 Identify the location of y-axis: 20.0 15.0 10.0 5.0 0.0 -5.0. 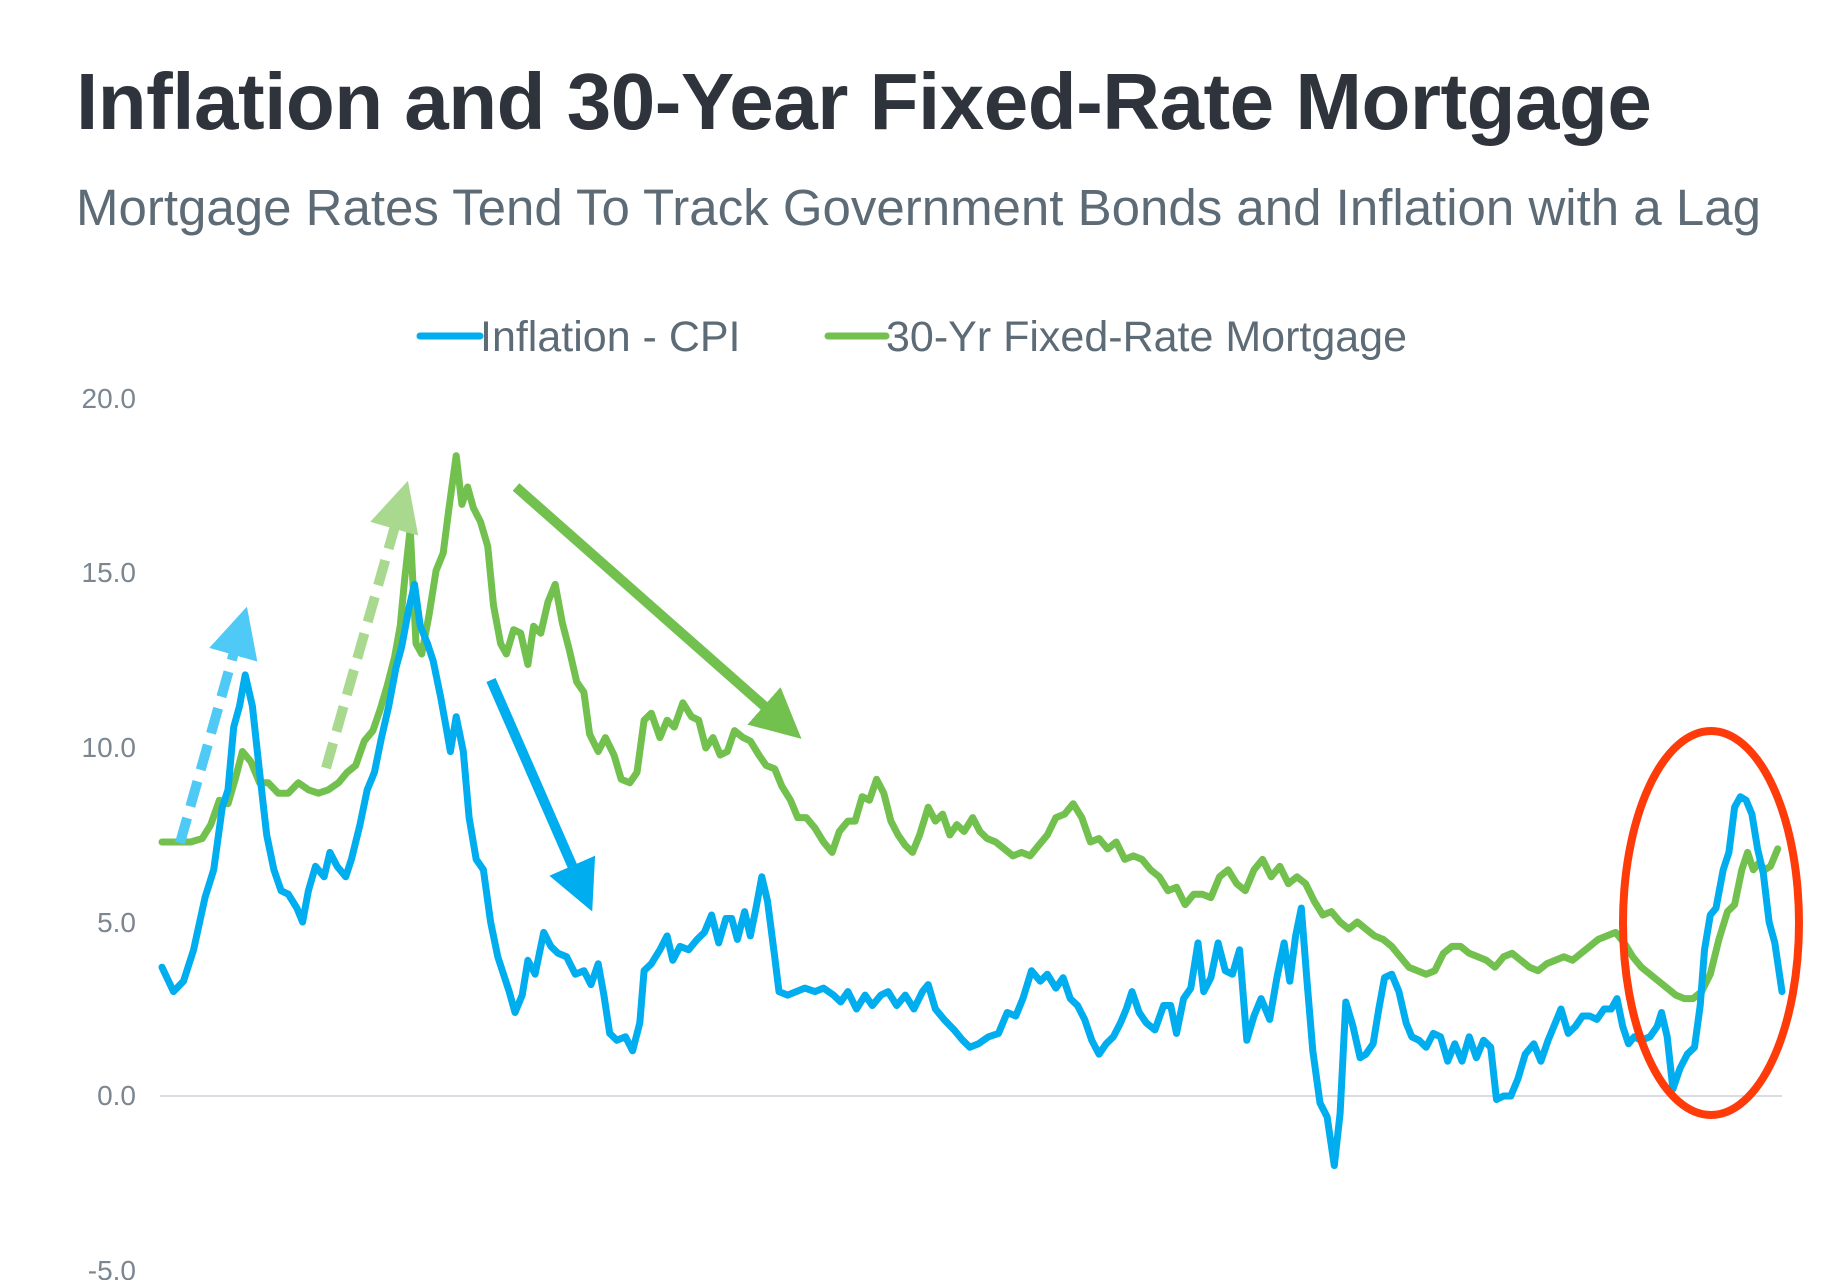
(109, 831).